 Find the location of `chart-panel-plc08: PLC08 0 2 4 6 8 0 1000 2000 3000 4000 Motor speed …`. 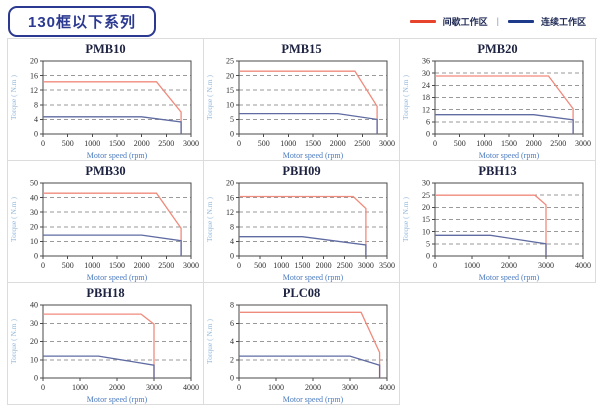

chart-panel-plc08: PLC08 0 2 4 6 8 0 1000 2000 3000 4000 Motor speed … is located at coordinates (302, 344).